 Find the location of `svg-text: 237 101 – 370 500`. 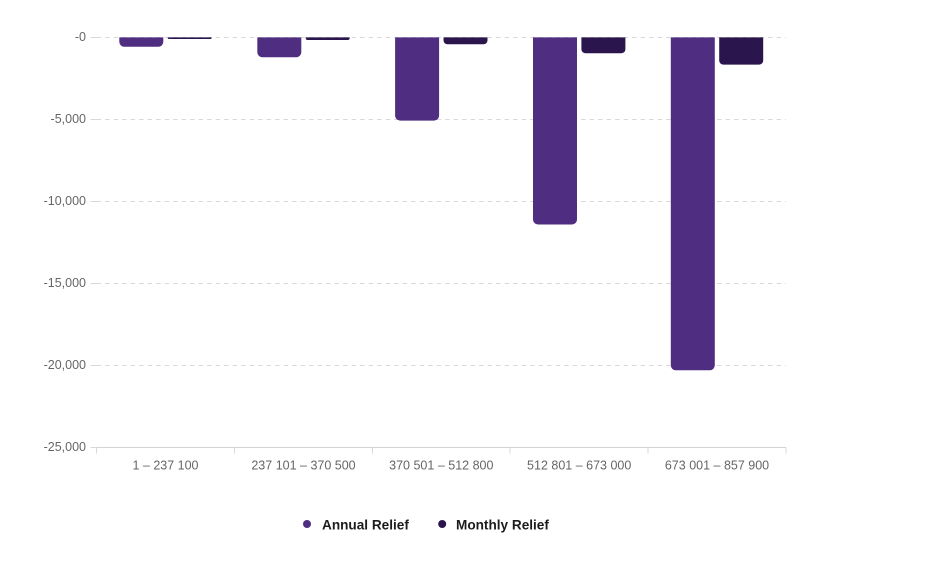

svg-text: 237 101 – 370 500 is located at coordinates (303, 466).